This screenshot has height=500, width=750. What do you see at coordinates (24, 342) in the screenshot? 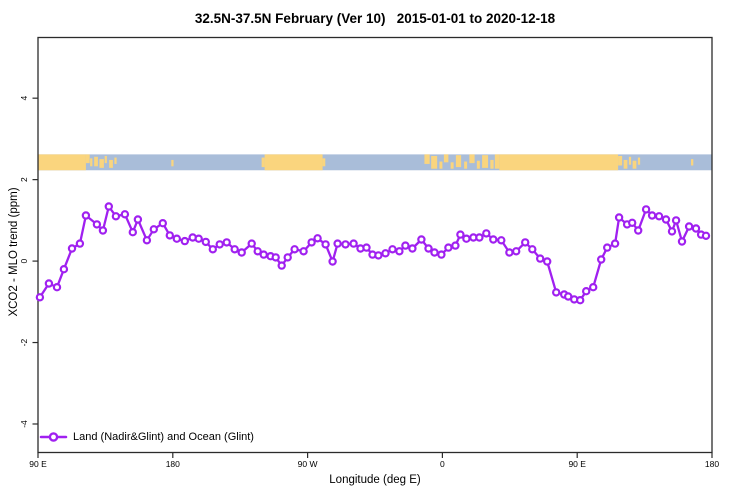
I see `y-tick-label: -2` at bounding box center [24, 342].